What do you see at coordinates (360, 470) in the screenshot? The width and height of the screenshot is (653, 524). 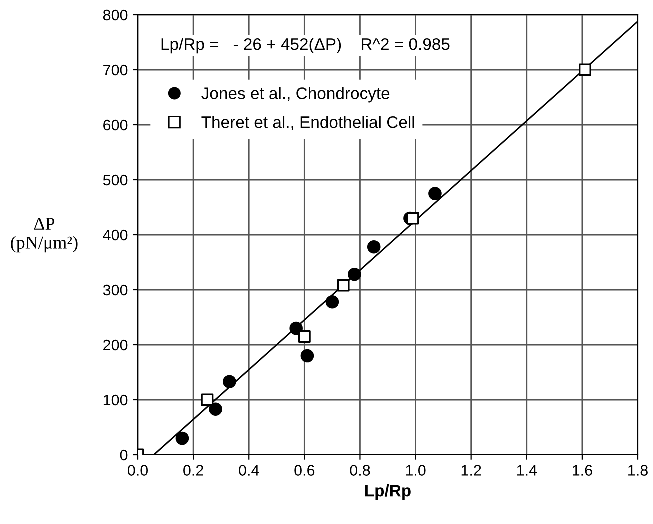 I see `x-tick-label: 0.8` at bounding box center [360, 470].